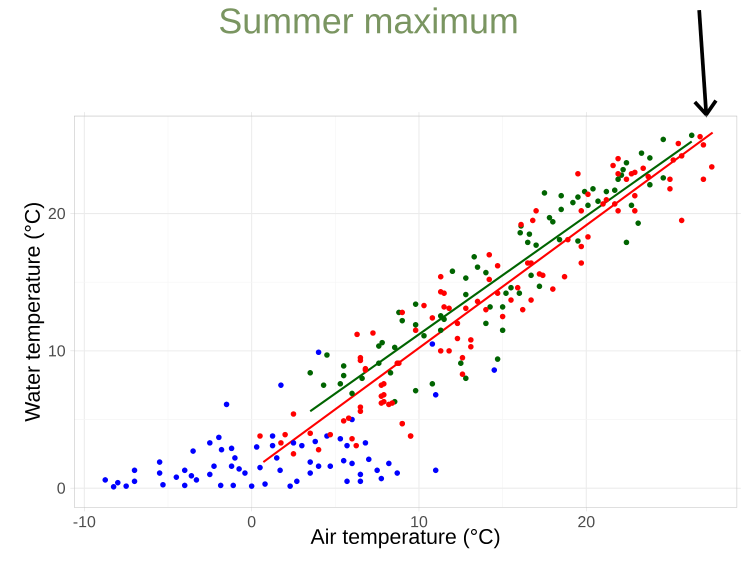  What do you see at coordinates (57, 214) in the screenshot?
I see `y-tick-label: 20` at bounding box center [57, 214].